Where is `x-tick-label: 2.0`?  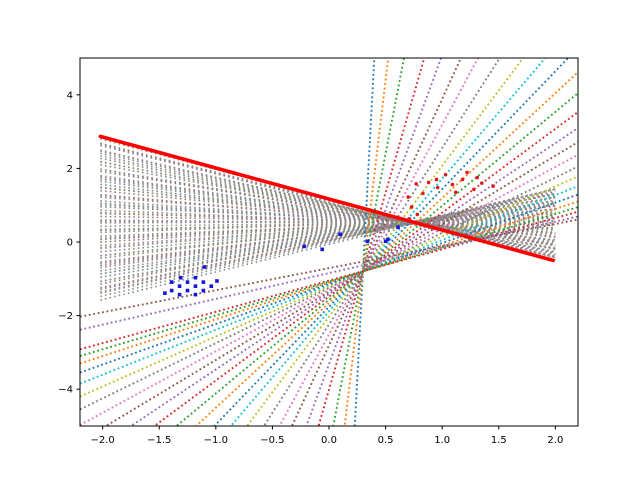
x-tick-label: 2.0 is located at coordinates (555, 440).